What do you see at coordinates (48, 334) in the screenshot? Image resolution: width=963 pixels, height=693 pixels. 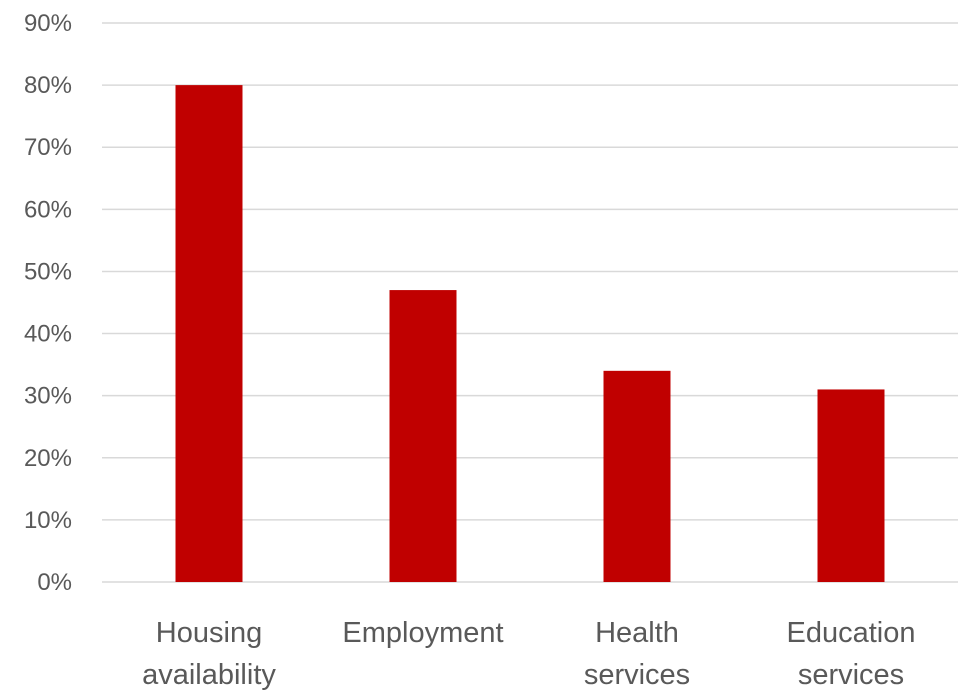 I see `y-tick-label: 40%` at bounding box center [48, 334].